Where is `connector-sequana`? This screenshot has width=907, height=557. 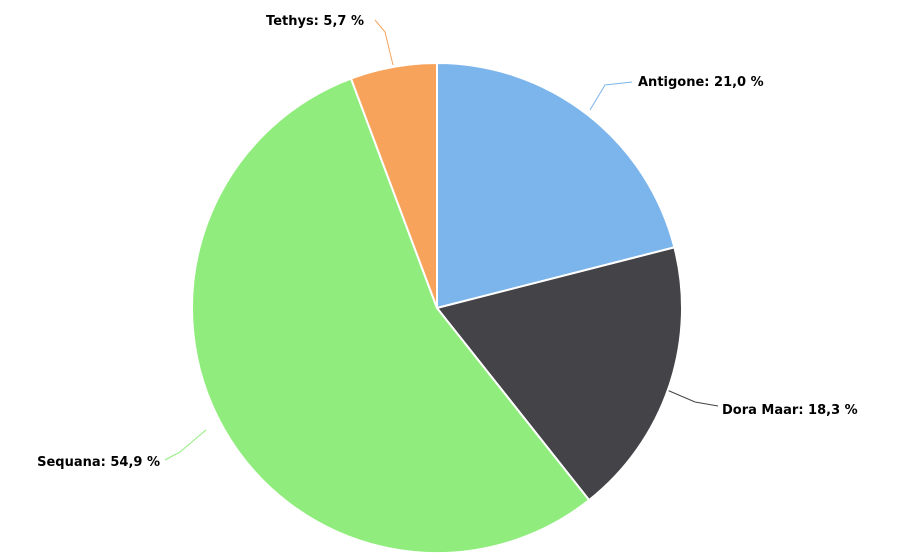
connector-sequana is located at coordinates (185, 445).